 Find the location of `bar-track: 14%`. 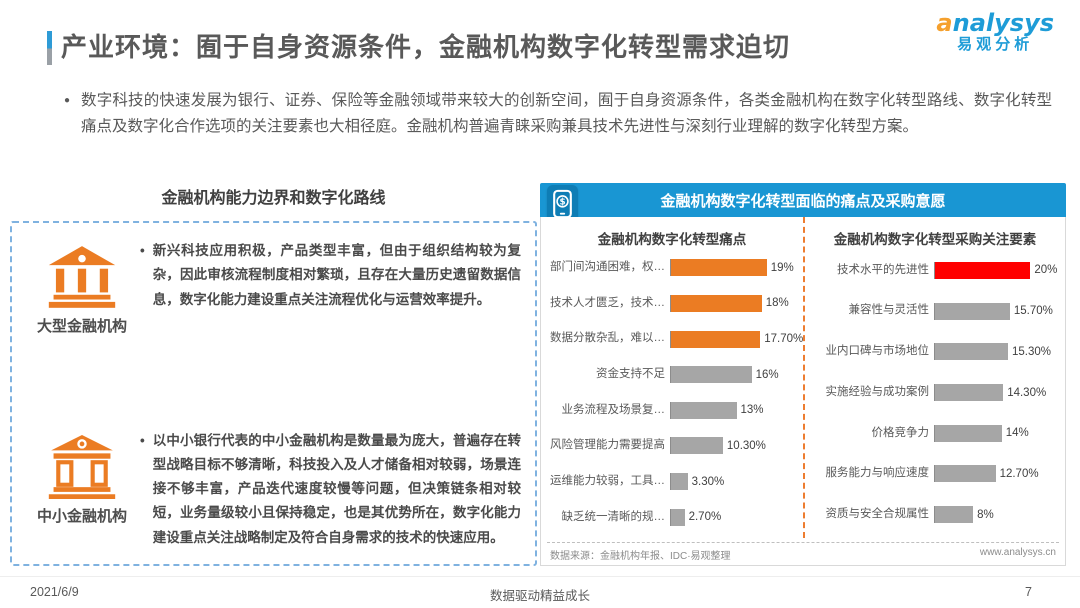

bar-track: 14% is located at coordinates (996, 433).